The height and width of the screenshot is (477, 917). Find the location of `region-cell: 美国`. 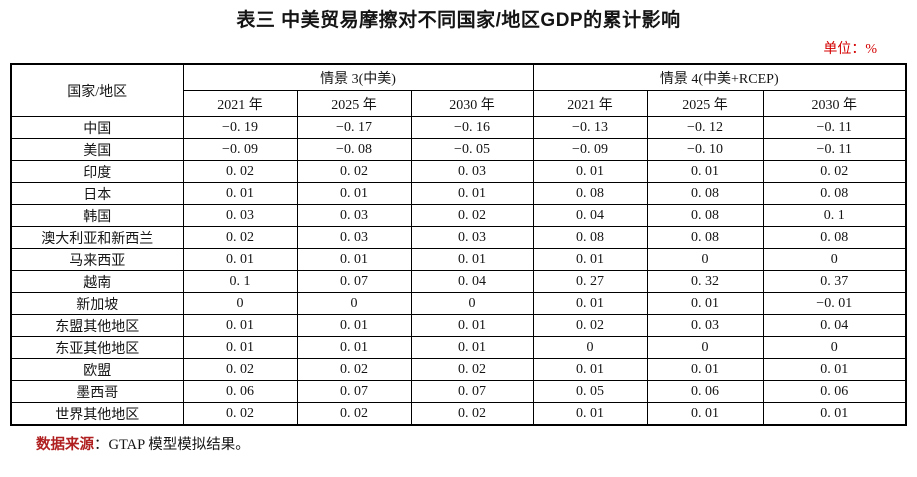

region-cell: 美国 is located at coordinates (97, 149).